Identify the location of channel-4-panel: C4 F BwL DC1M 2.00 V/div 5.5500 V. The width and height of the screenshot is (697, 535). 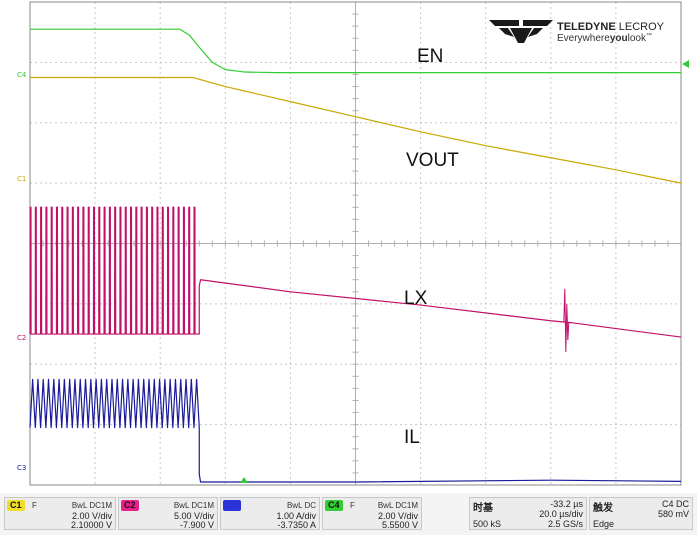
(372, 513).